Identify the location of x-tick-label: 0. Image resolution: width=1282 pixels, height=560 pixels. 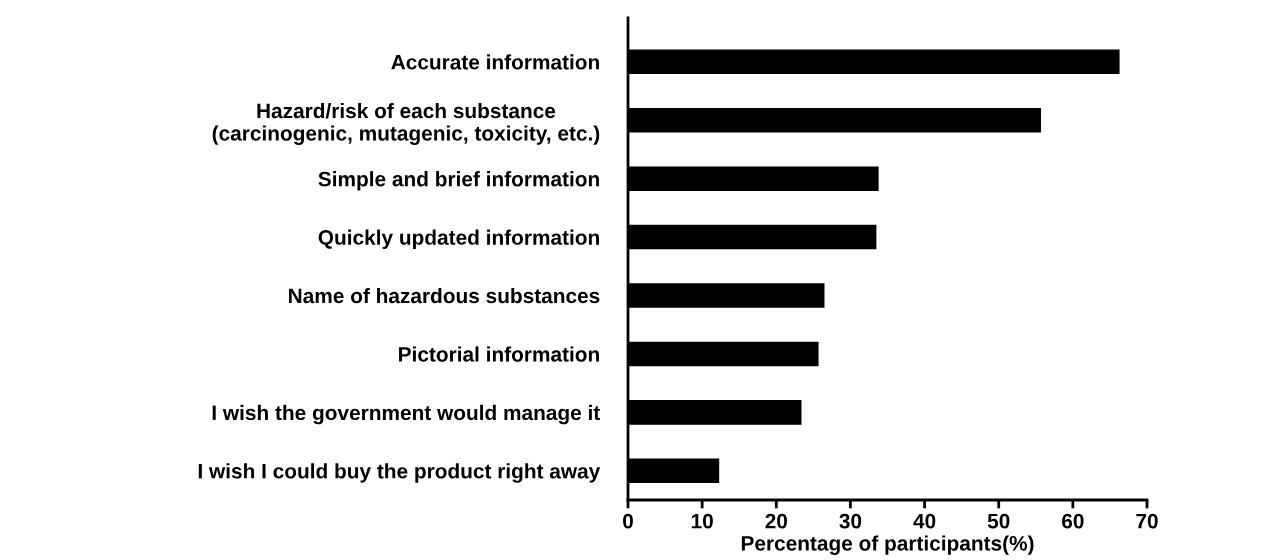
(628, 521).